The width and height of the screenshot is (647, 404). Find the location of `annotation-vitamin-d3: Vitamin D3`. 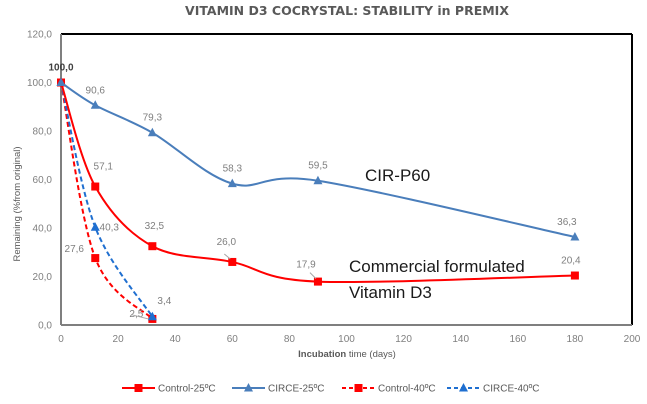

annotation-vitamin-d3: Vitamin D3 is located at coordinates (390, 292).